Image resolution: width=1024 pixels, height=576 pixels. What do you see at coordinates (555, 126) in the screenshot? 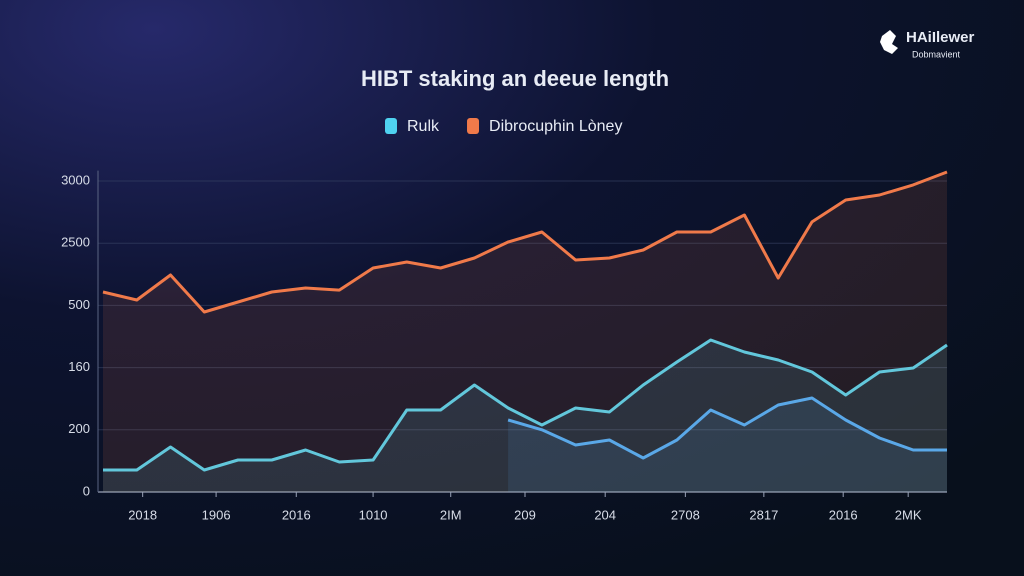
I see `legend-label: Dibrocuphin Lòney` at bounding box center [555, 126].